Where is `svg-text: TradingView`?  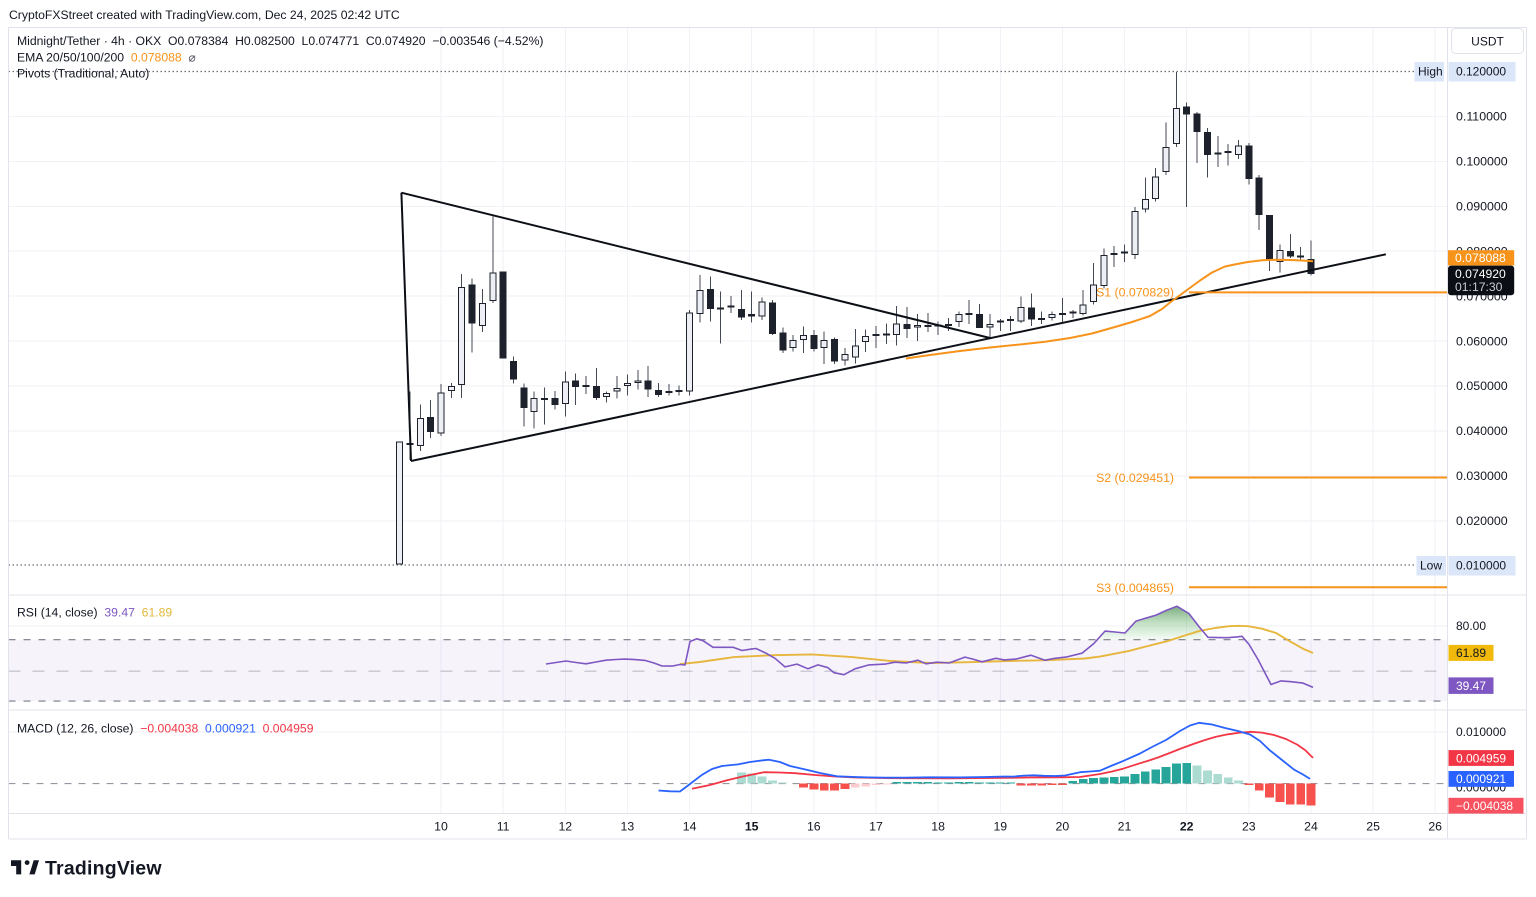
svg-text: TradingView is located at coordinates (103, 869).